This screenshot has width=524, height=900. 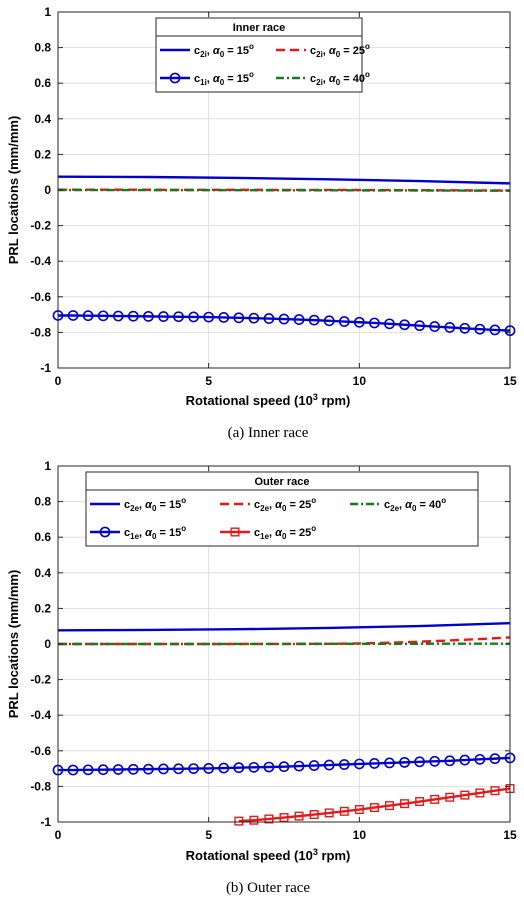 What do you see at coordinates (58, 835) in the screenshot?
I see `x-tick-label: 0` at bounding box center [58, 835].